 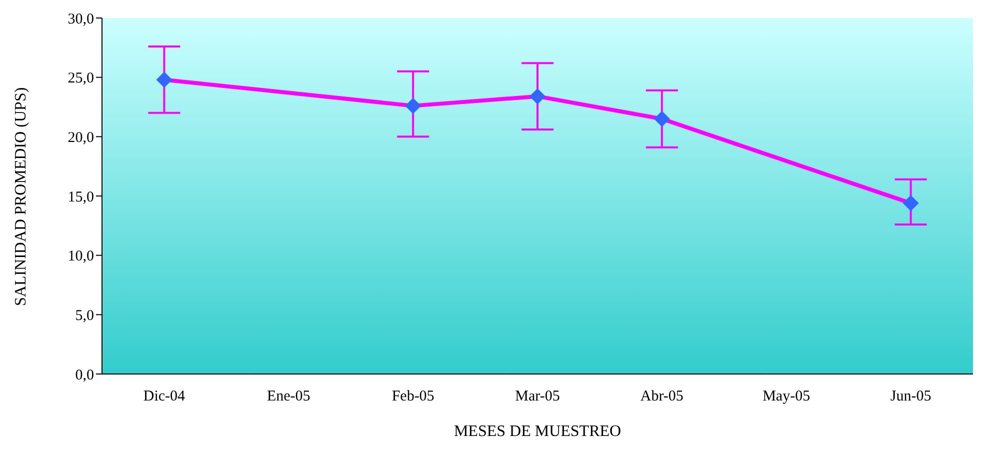 What do you see at coordinates (911, 396) in the screenshot?
I see `x-tick-label: Jun-05` at bounding box center [911, 396].